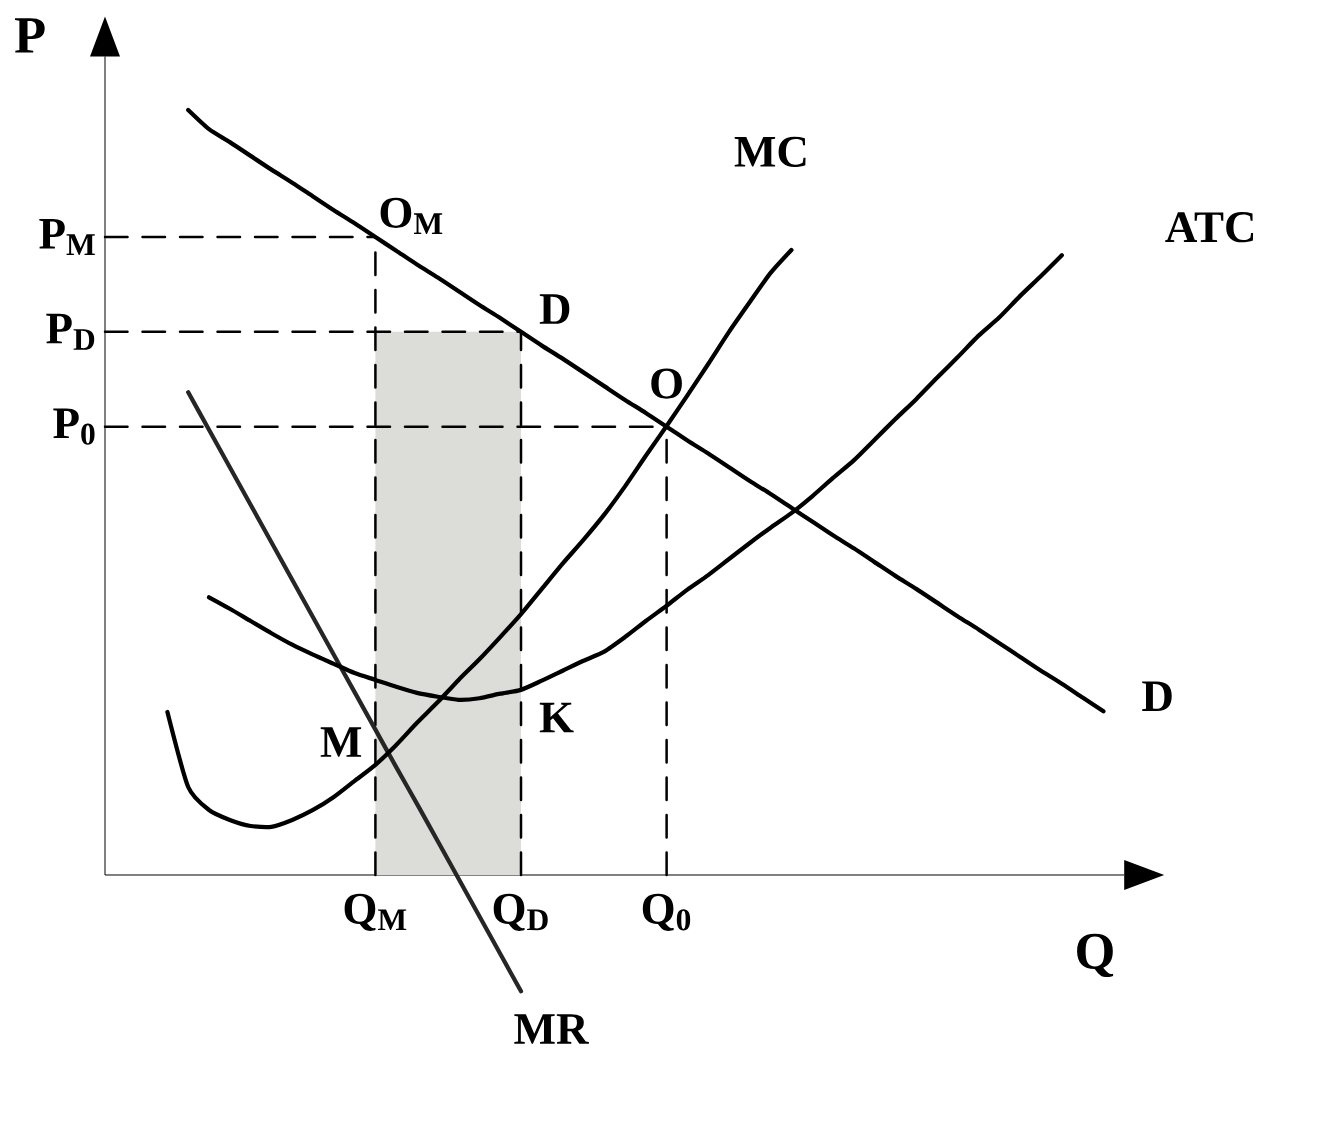 The width and height of the screenshot is (1325, 1137). I want to click on annotation: M, so click(341, 742).